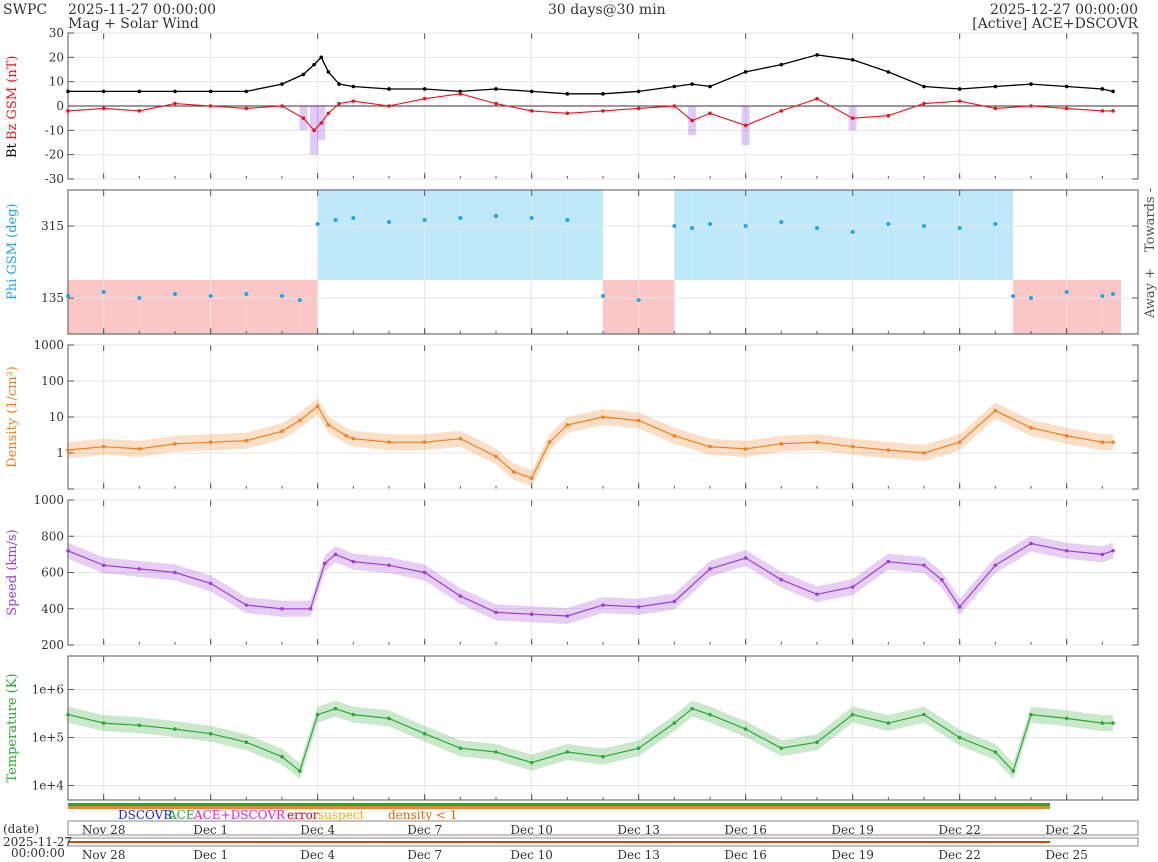  I want to click on date-axis-tick-label: Dec 7, so click(424, 830).